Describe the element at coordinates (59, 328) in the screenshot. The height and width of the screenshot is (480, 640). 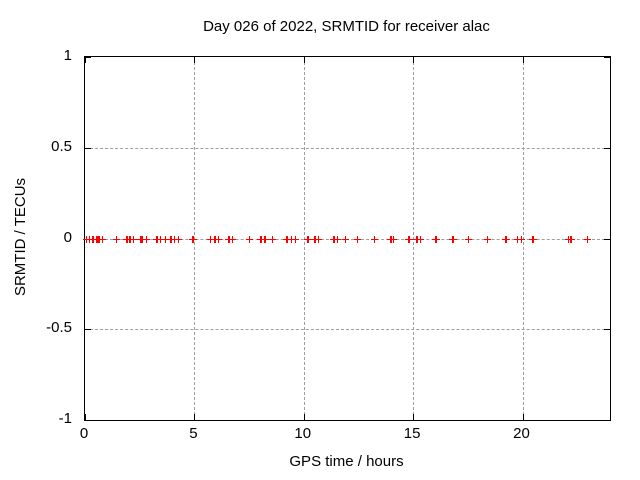
I see `y-tick-label: -0.5` at that location.